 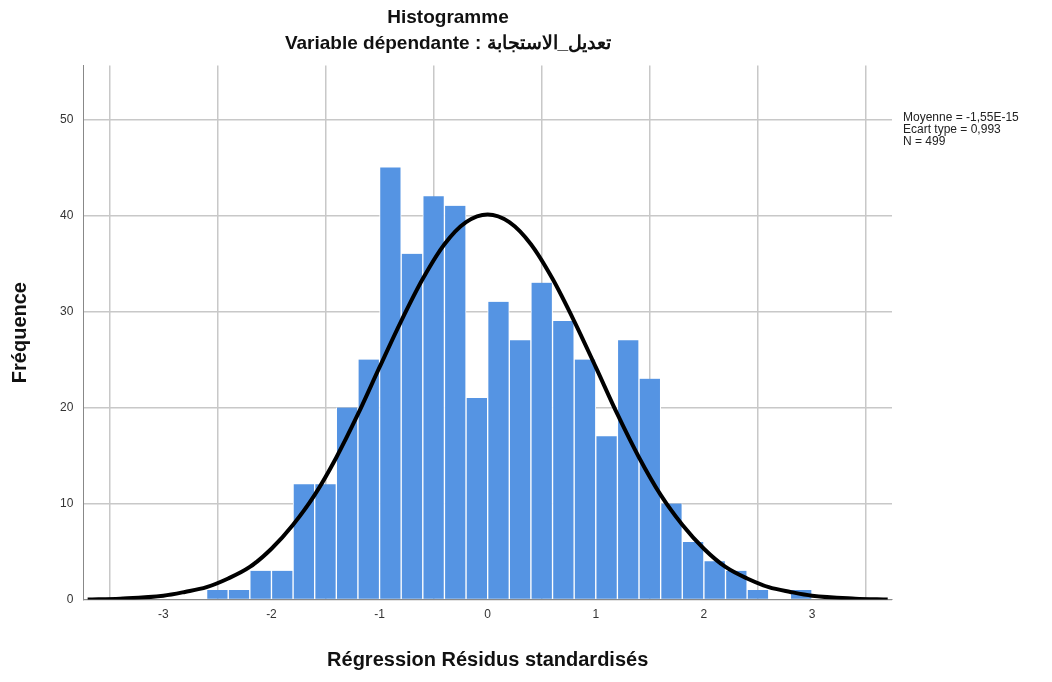 I want to click on y-axis-title: Fréquence, so click(x=18, y=333).